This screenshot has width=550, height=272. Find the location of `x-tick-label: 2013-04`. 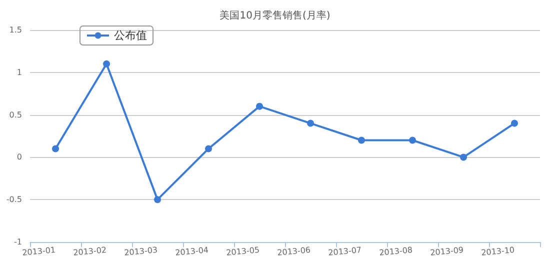

x-tick-label: 2013-04 is located at coordinates (191, 252).